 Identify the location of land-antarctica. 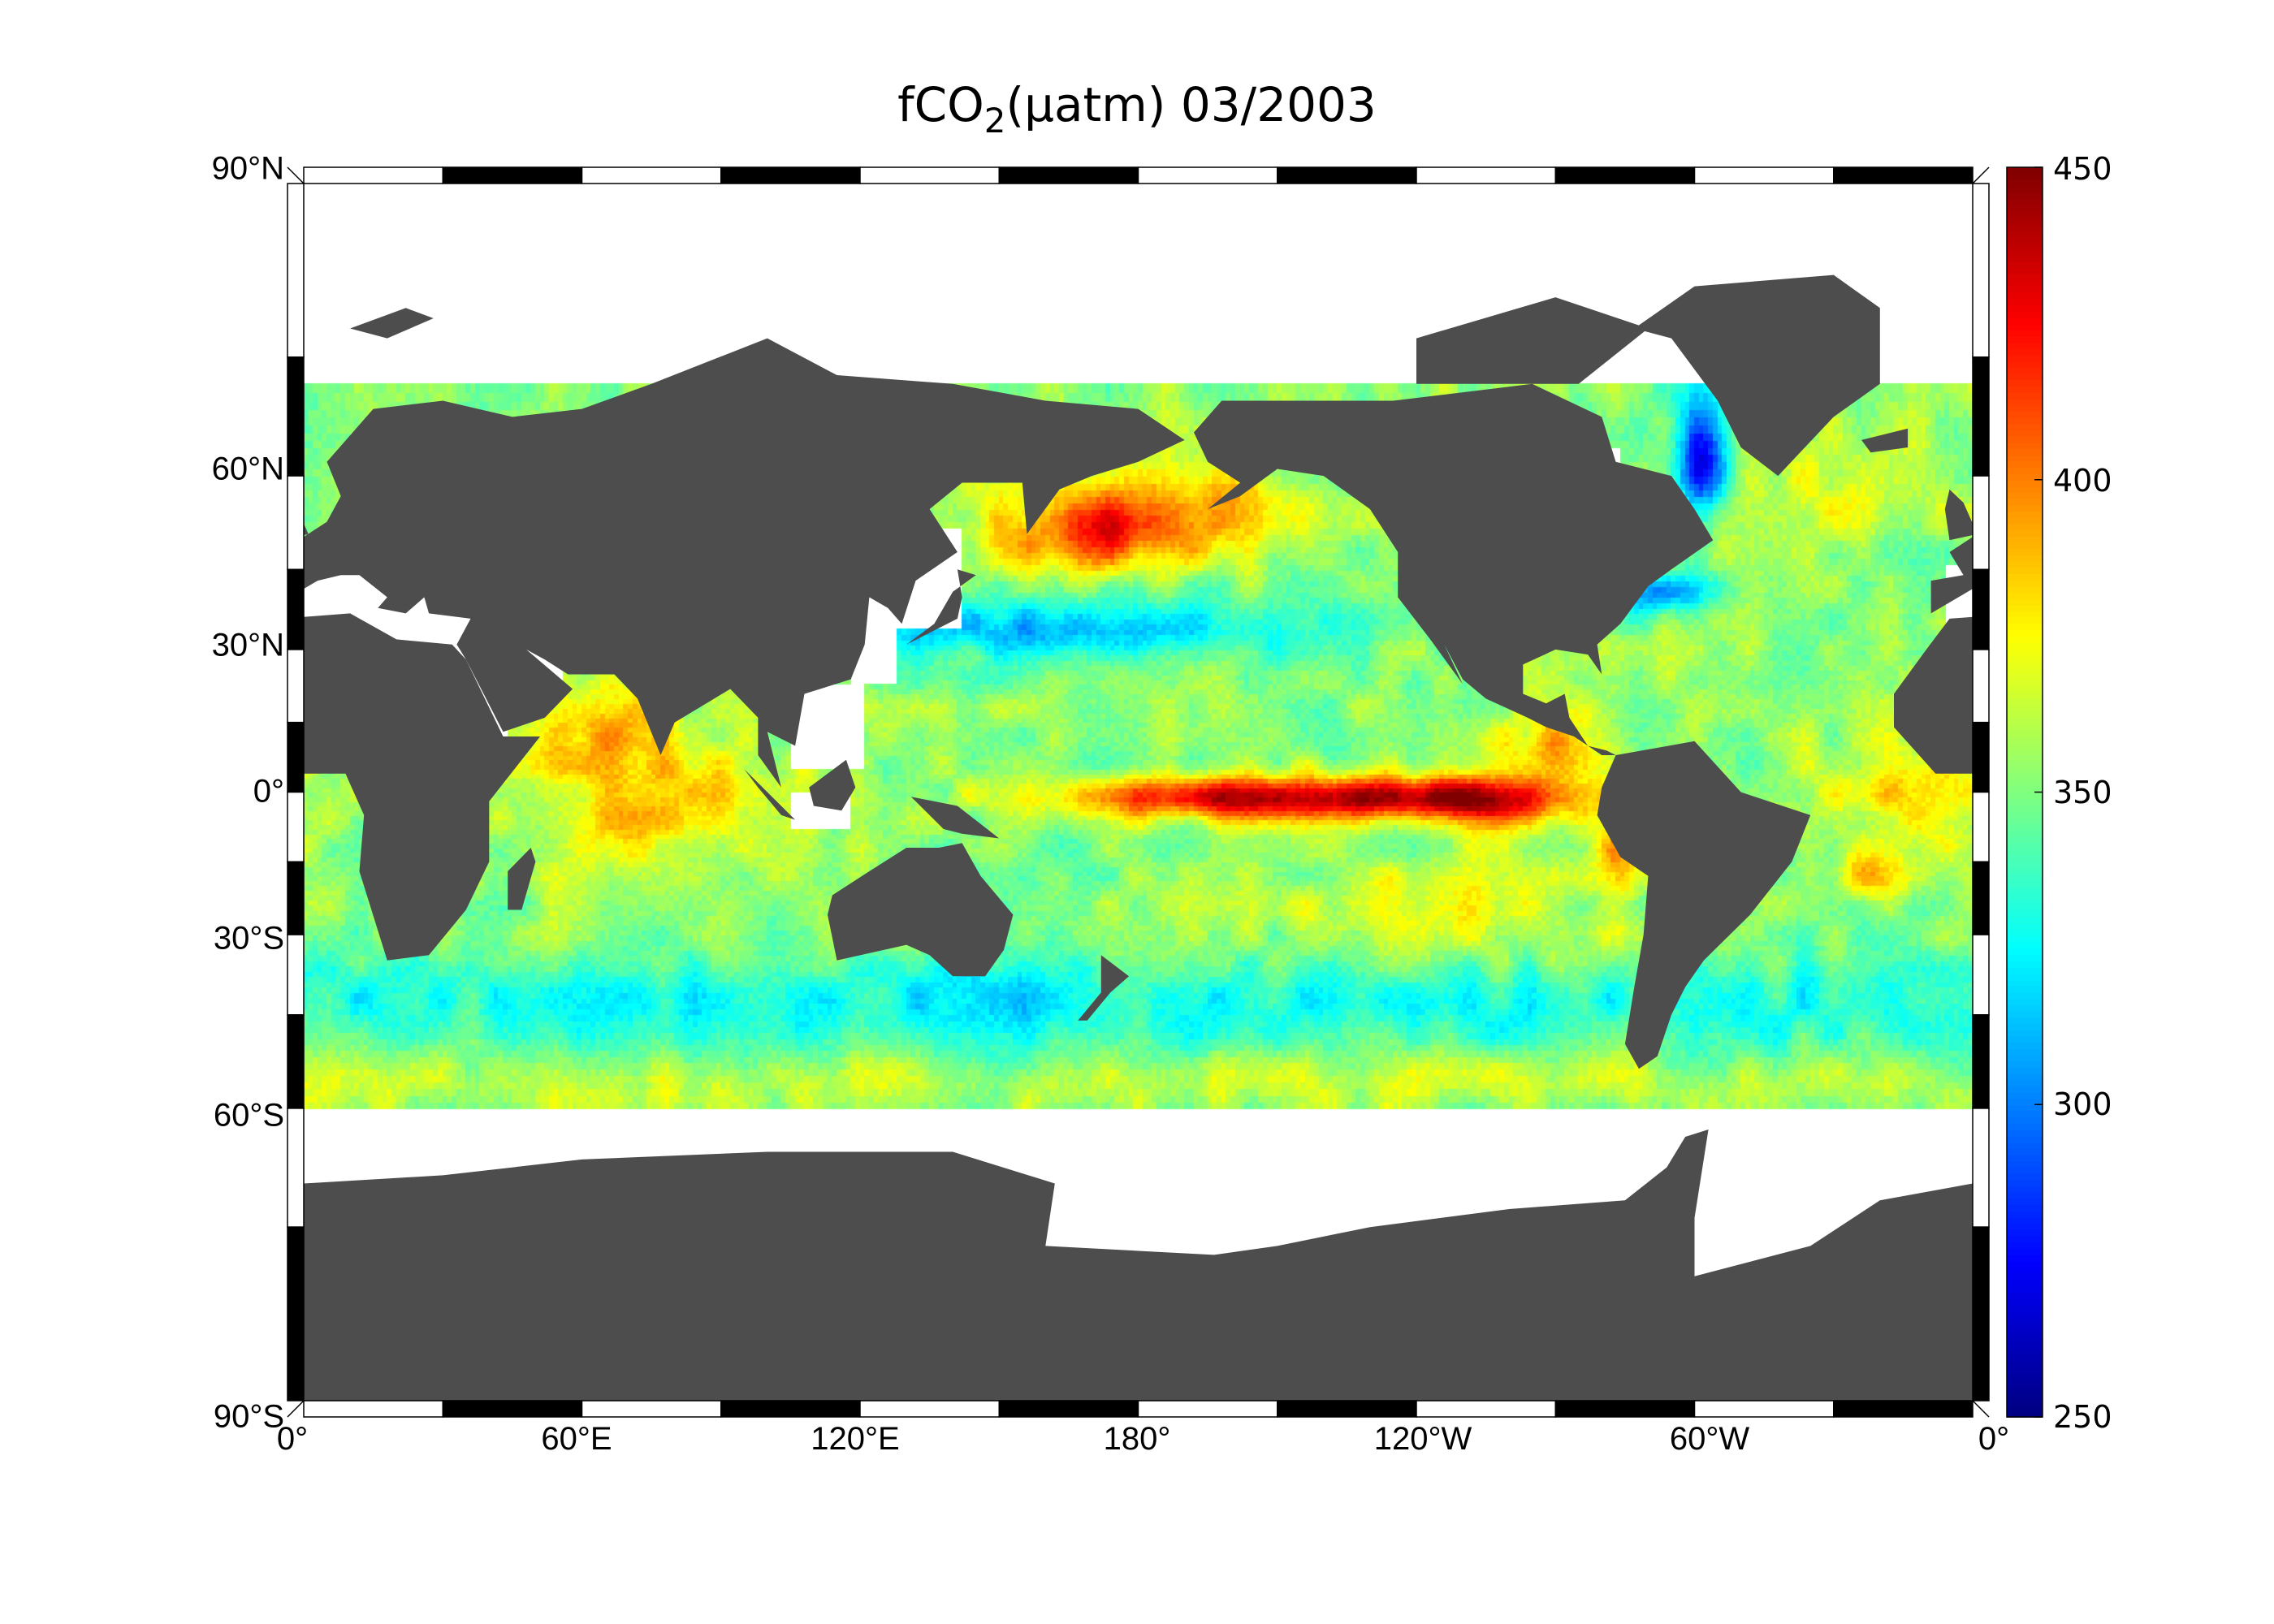
(1556, 1265).